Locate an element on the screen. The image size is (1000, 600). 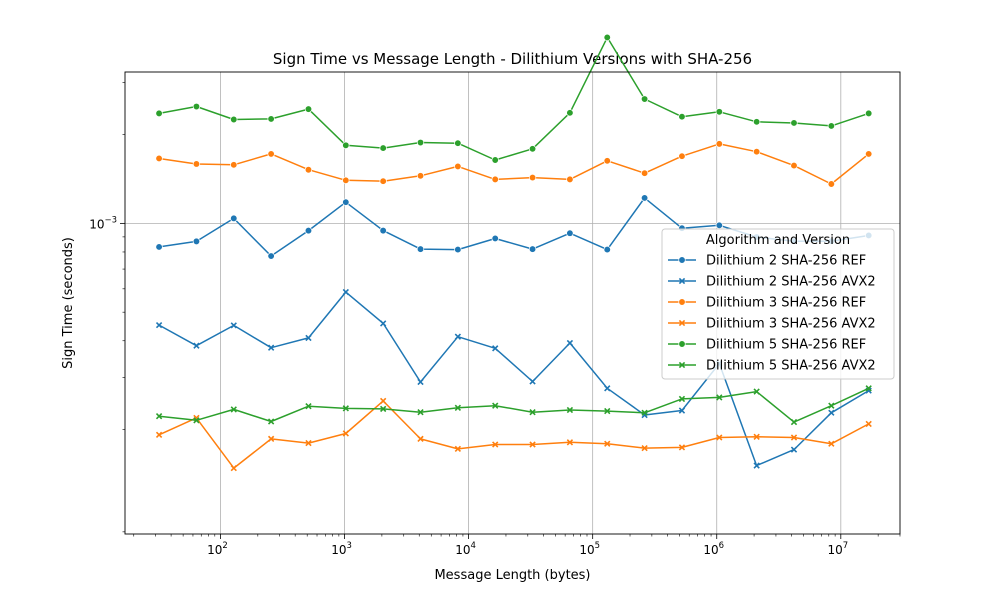
y-axis-label: Sign Time (seconds) is located at coordinates (68, 303).